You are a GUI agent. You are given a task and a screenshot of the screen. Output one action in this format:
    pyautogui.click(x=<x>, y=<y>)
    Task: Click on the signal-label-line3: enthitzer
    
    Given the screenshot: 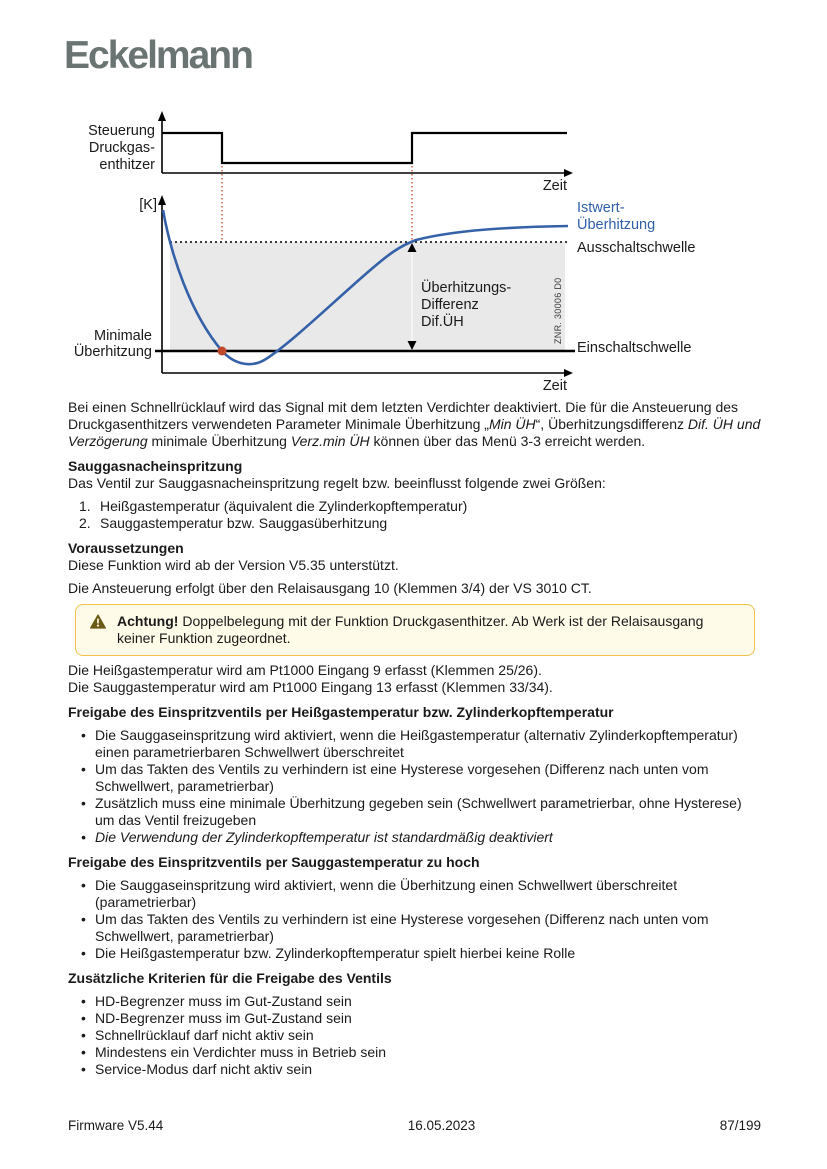 What is the action you would take?
    pyautogui.click(x=127, y=165)
    